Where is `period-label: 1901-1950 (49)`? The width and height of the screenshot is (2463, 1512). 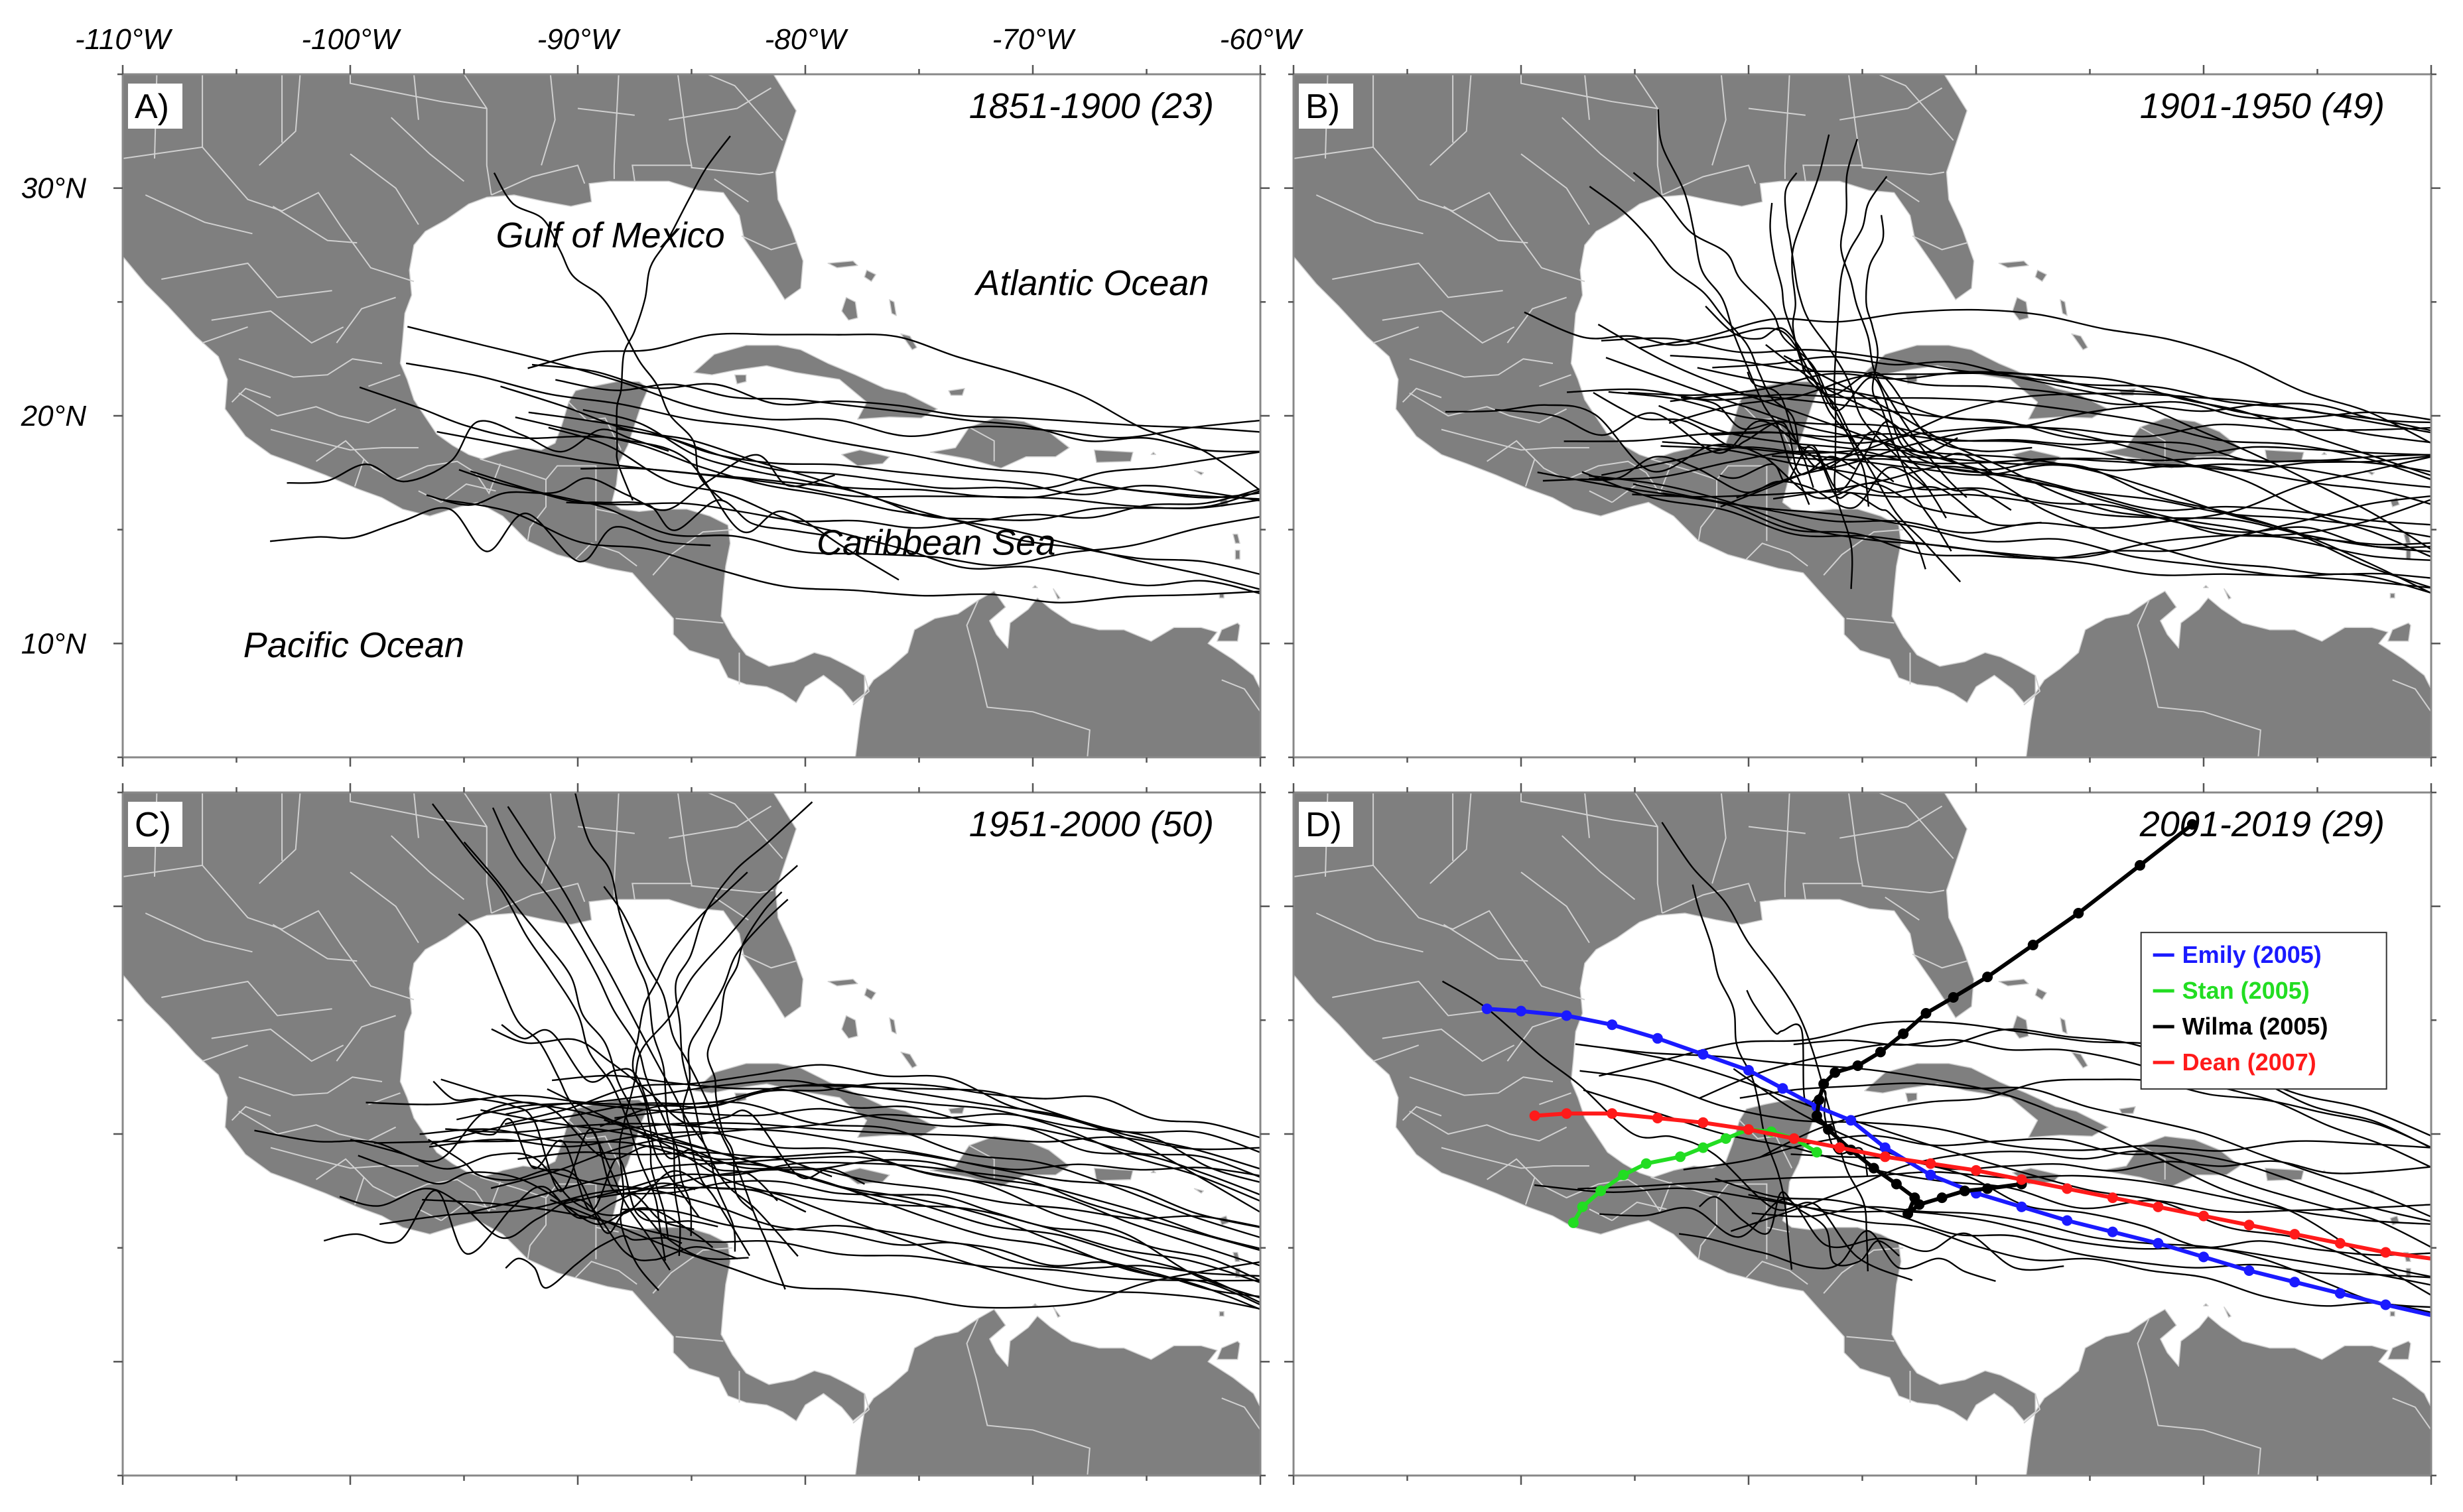 period-label: 1901-1950 (49) is located at coordinates (2262, 106).